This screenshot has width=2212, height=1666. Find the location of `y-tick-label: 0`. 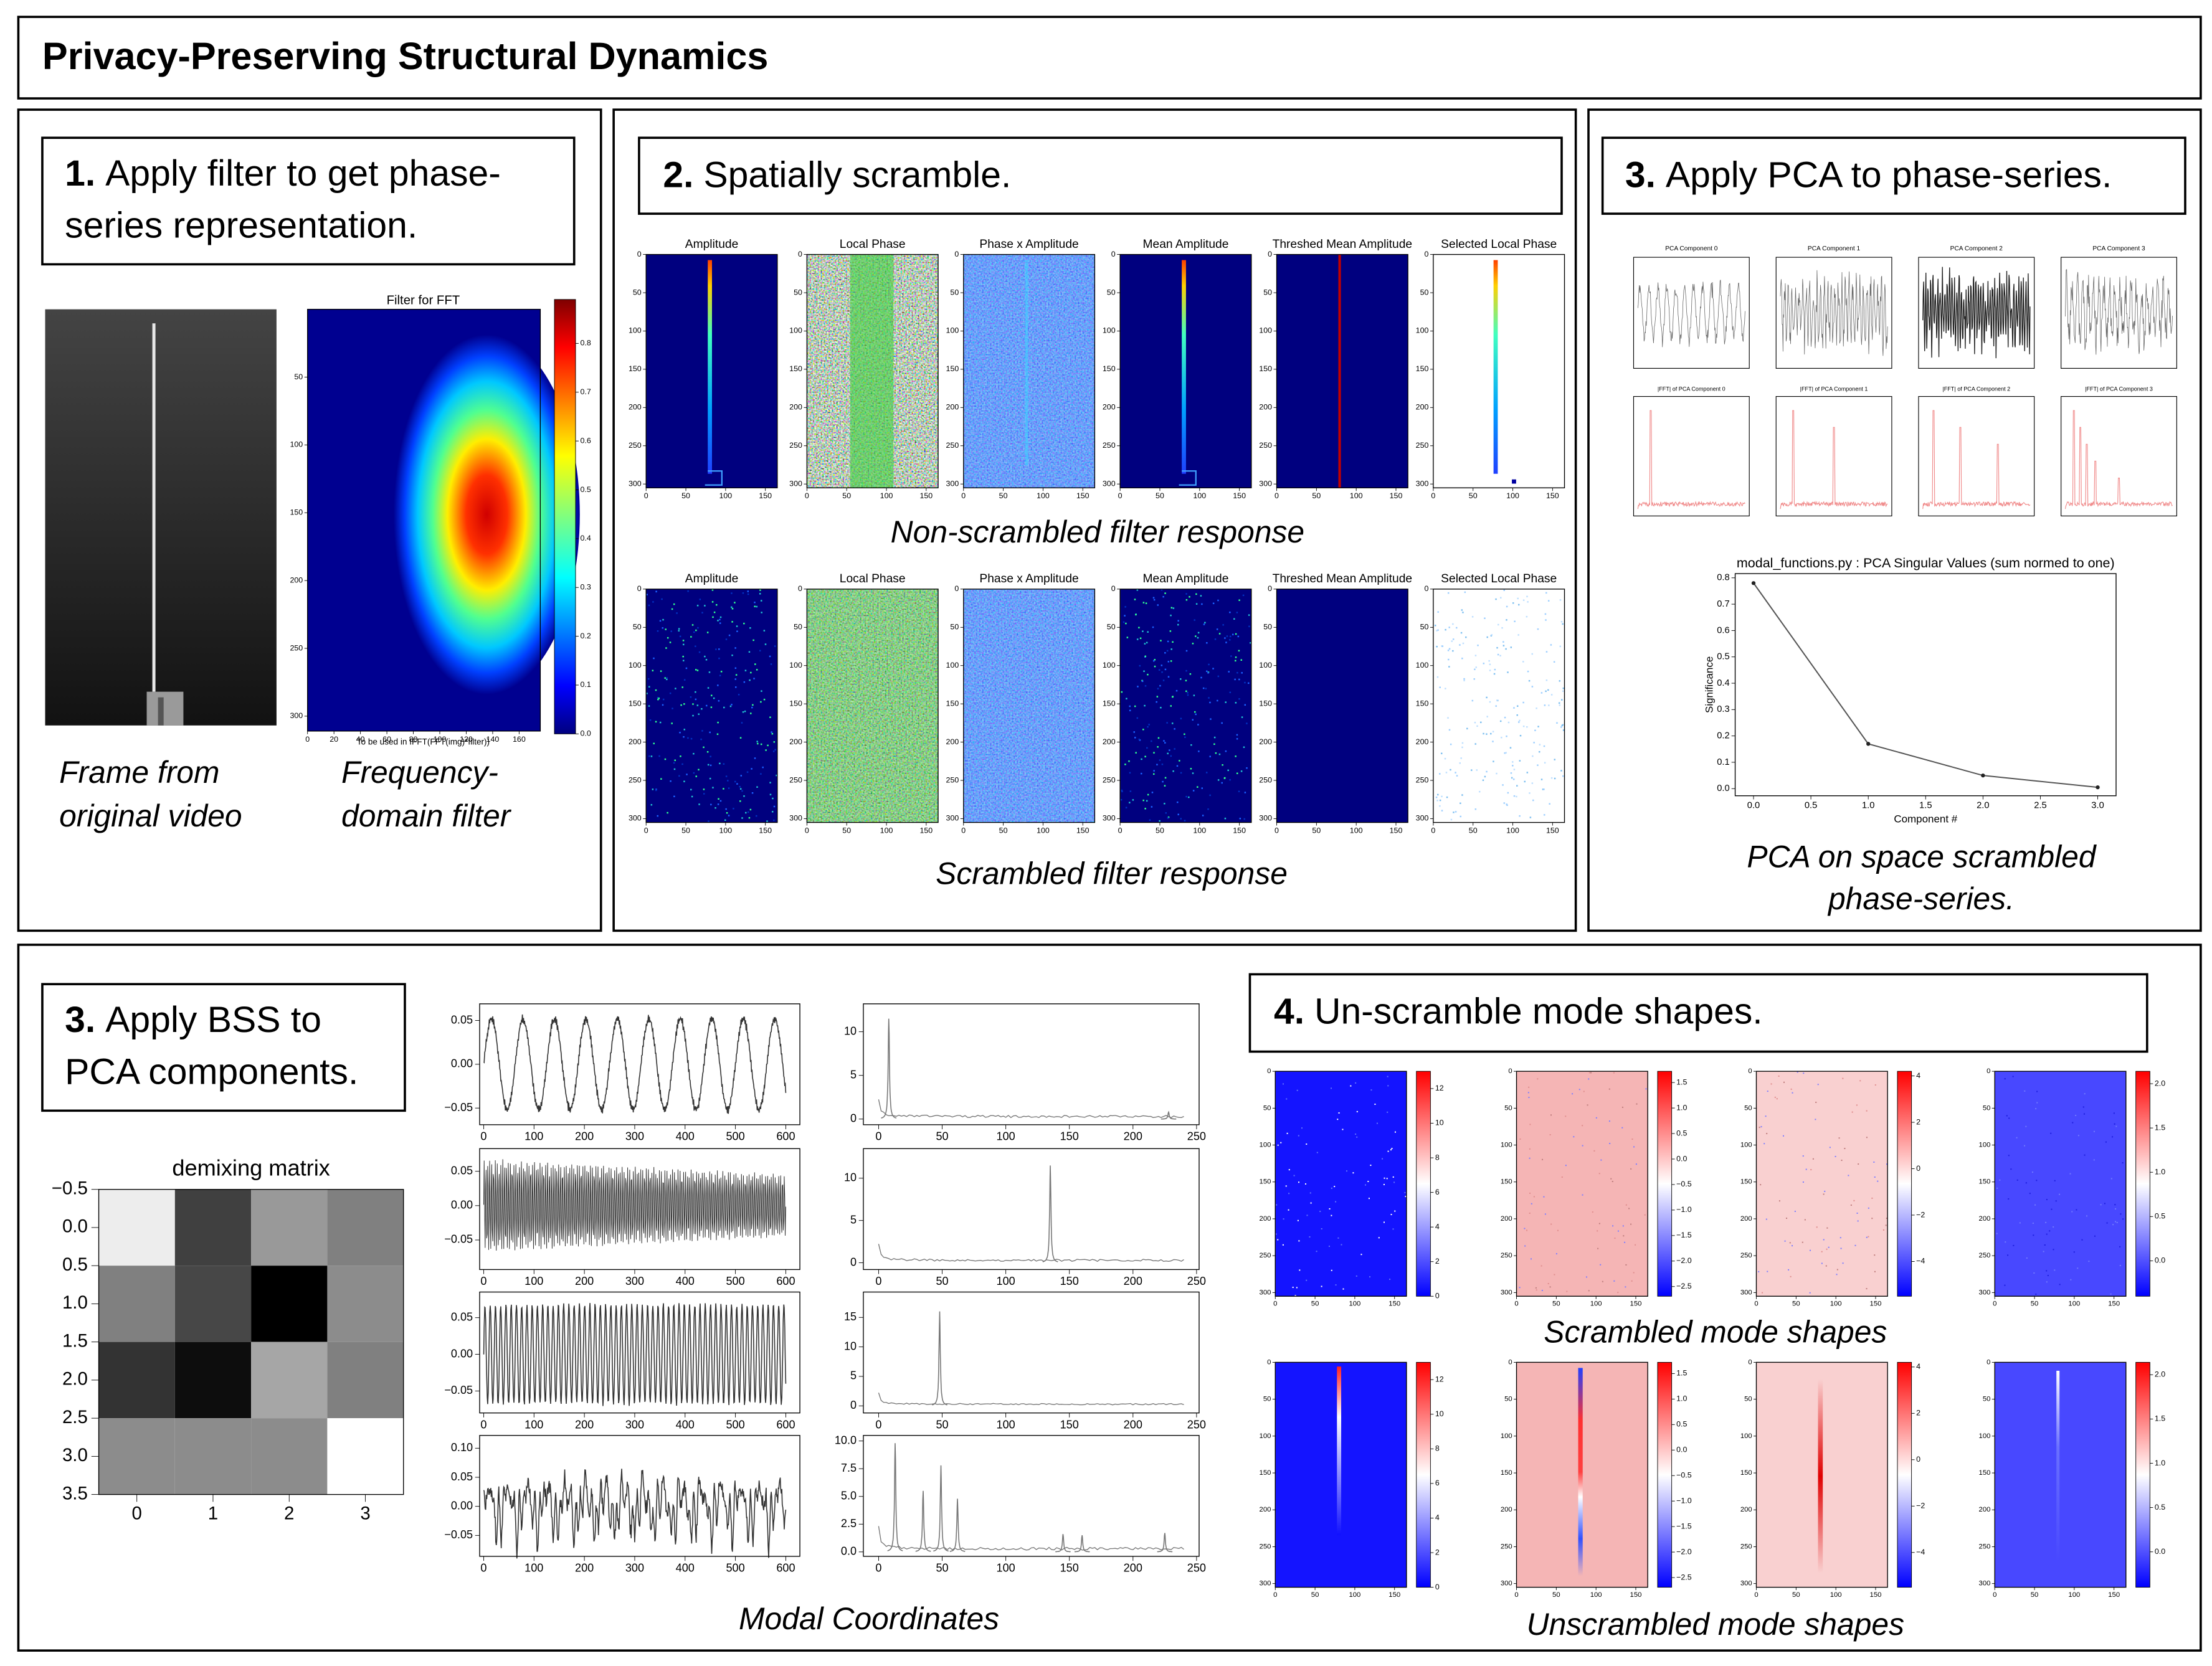

y-tick-label: 0 is located at coordinates (1988, 1071).